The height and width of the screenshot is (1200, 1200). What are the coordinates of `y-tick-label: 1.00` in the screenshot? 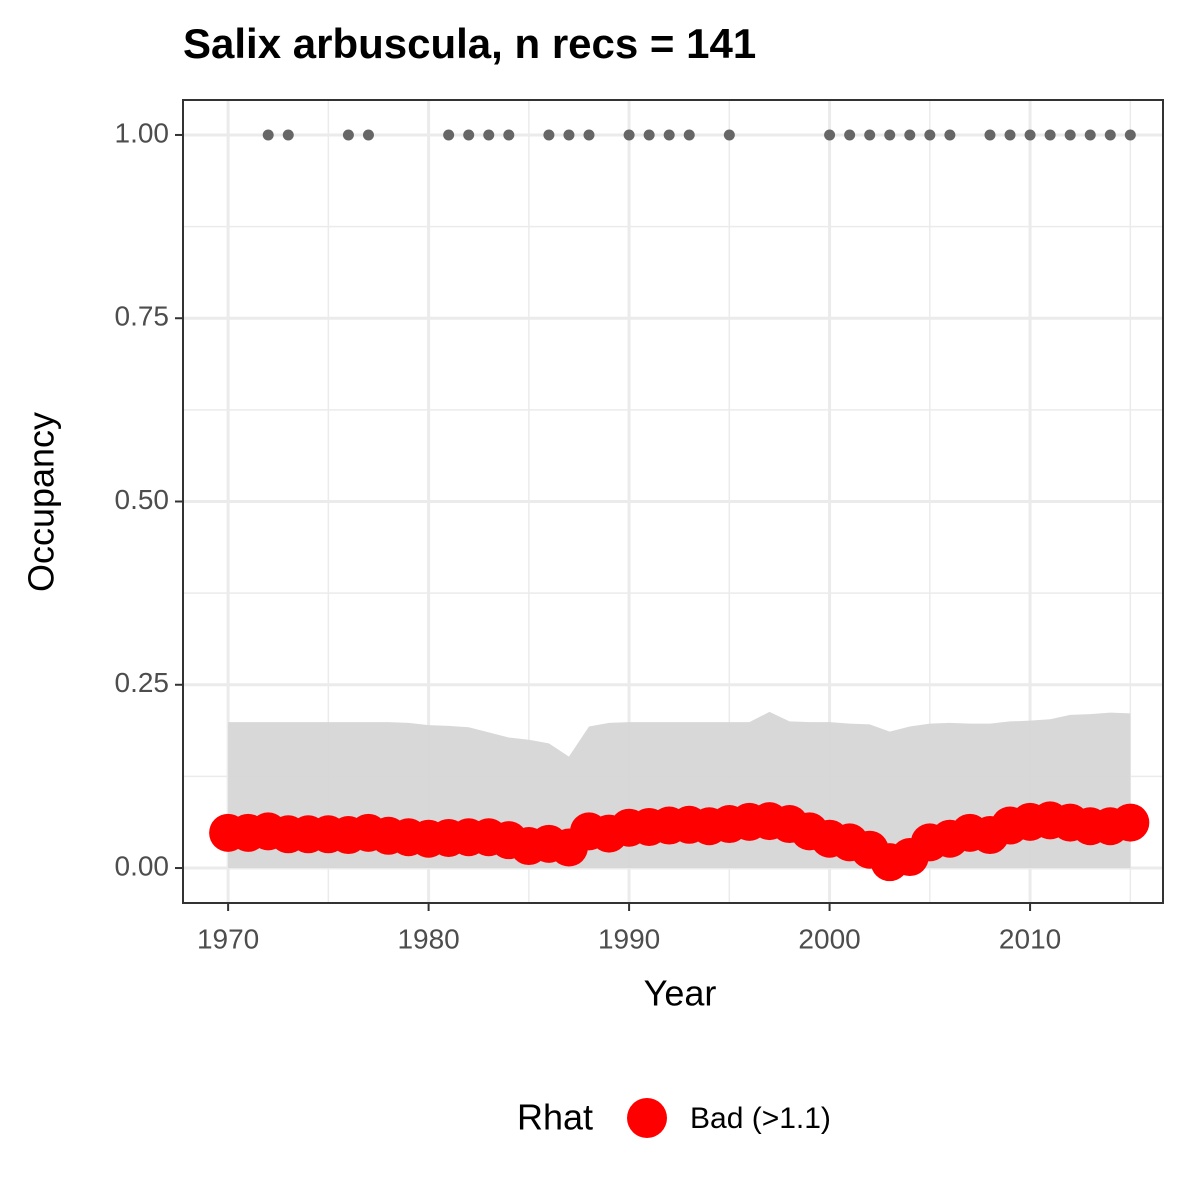 It's located at (142, 132).